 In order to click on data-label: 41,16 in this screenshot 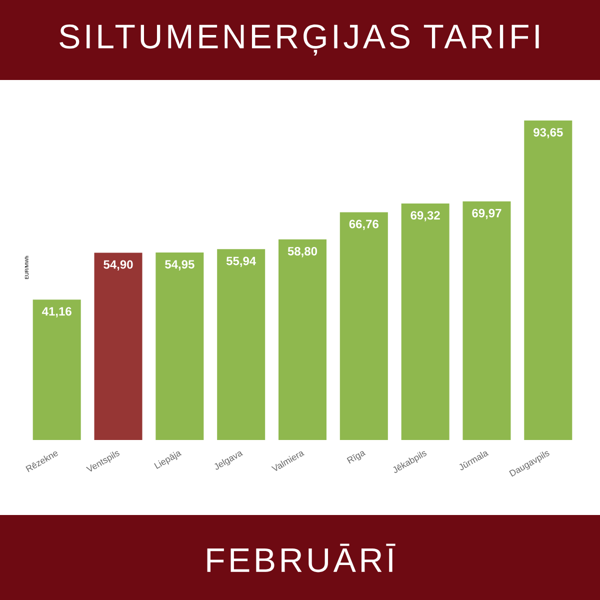, I will do `click(57, 312)`.